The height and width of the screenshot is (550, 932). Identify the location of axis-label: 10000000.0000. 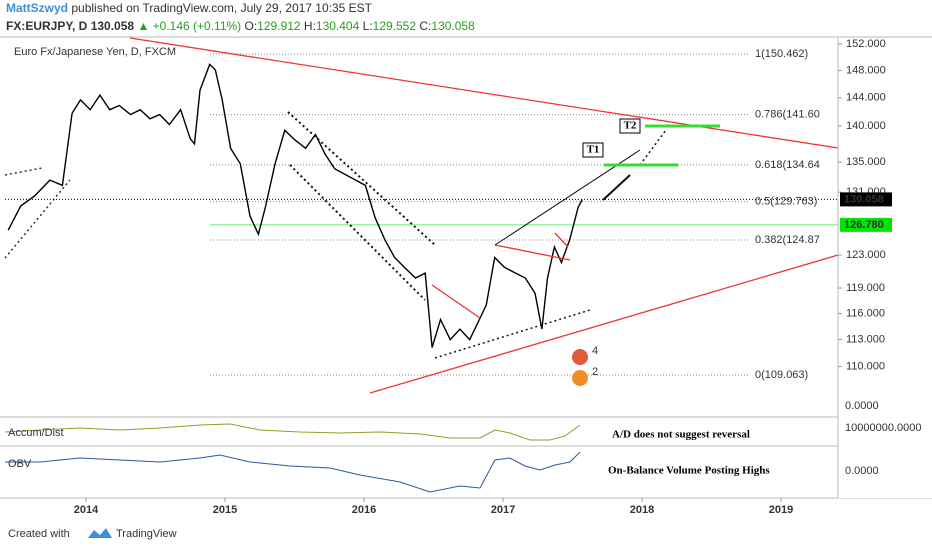
(883, 428).